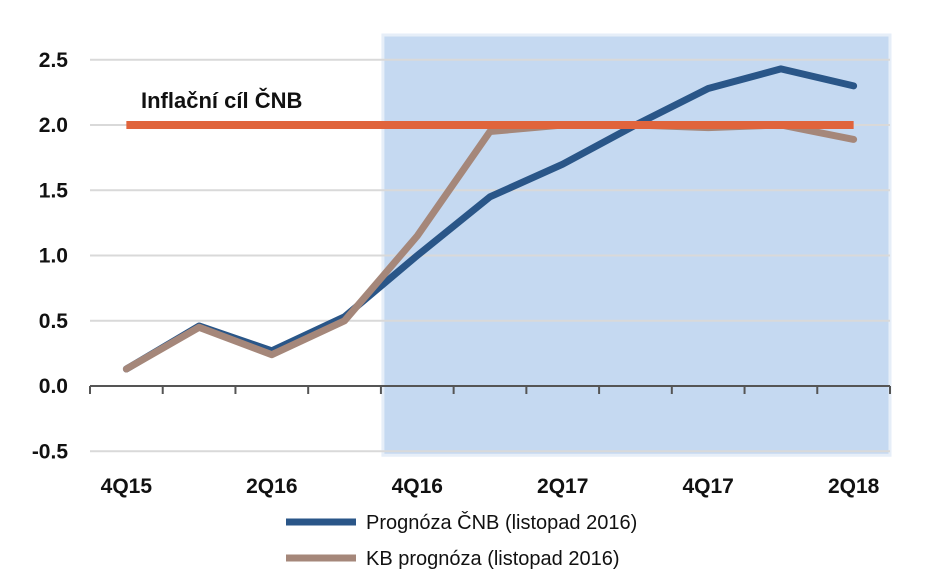 The image size is (950, 585). What do you see at coordinates (54, 60) in the screenshot?
I see `y-tick-label: 2.5` at bounding box center [54, 60].